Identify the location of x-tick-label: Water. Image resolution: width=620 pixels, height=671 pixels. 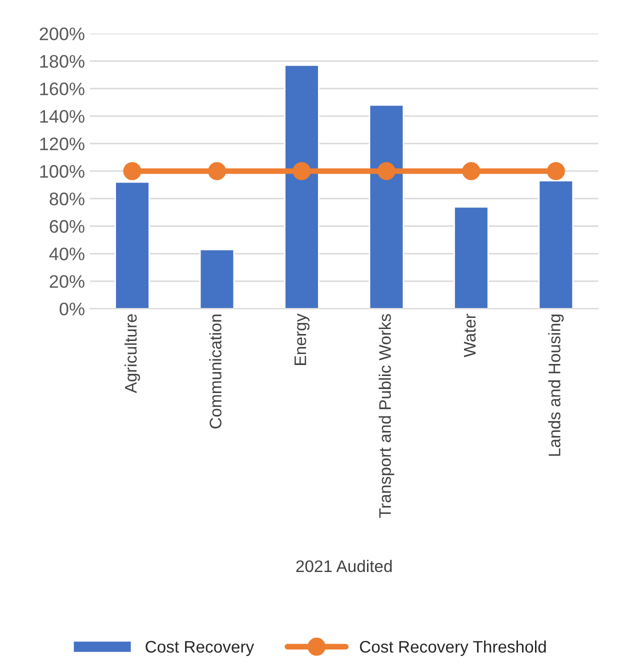
(470, 336).